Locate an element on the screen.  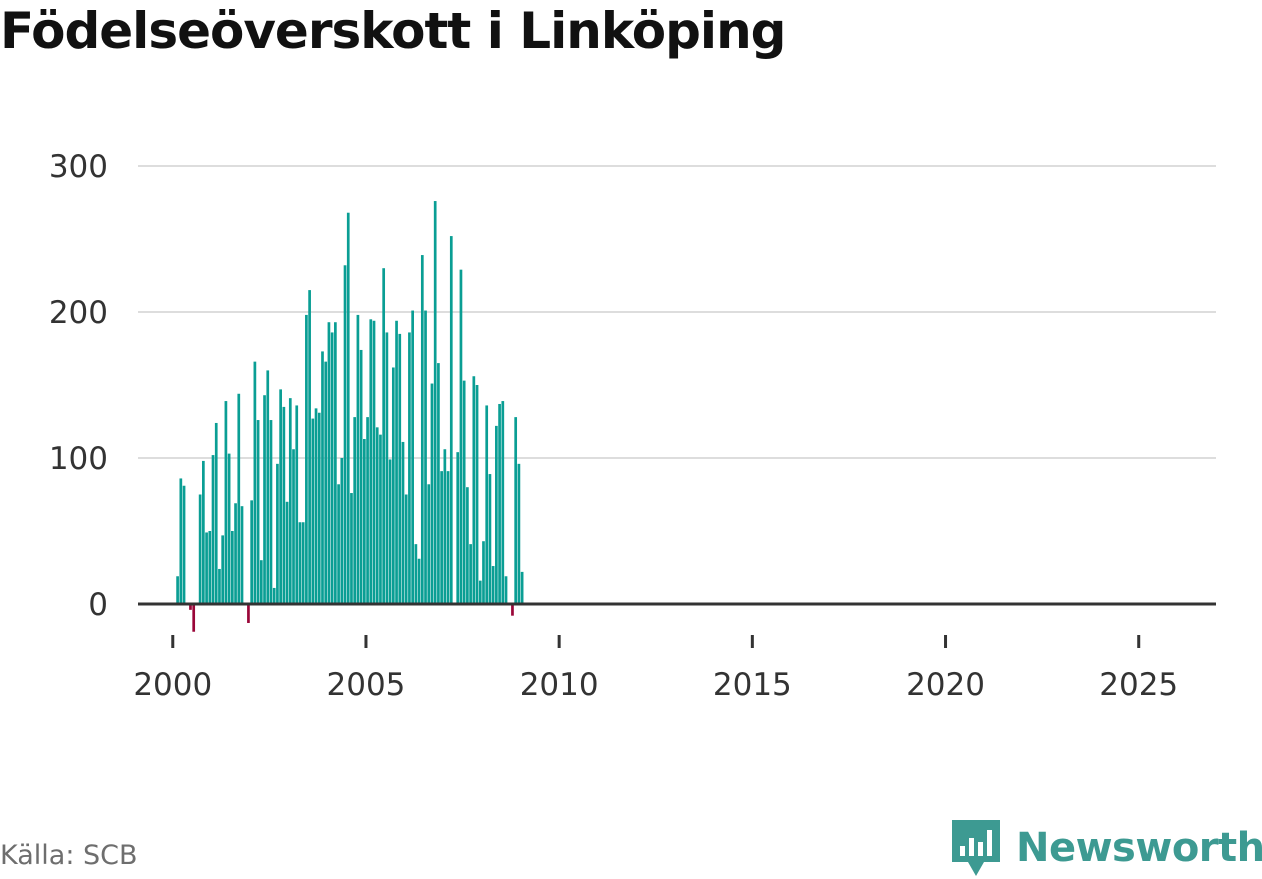
x-tick-label: 2015 is located at coordinates (752, 685).